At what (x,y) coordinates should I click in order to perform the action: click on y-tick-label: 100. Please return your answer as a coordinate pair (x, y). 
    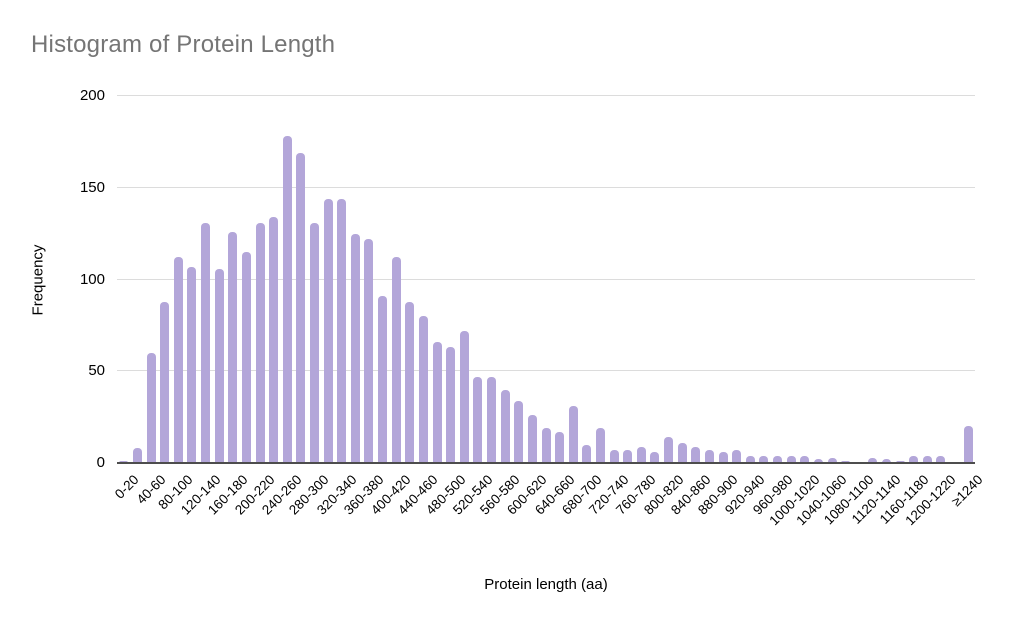
    Looking at the image, I should click on (92, 279).